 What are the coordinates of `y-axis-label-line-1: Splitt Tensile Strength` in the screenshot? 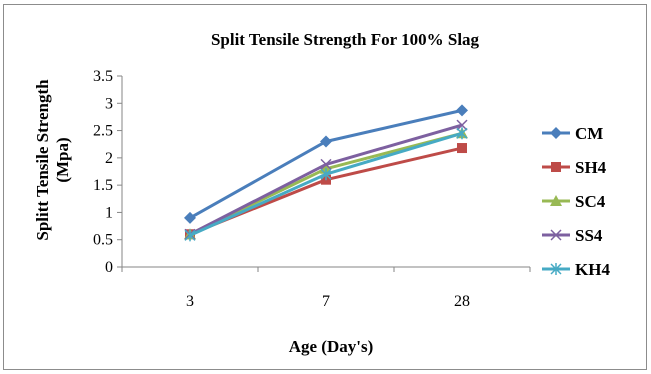 It's located at (42, 160).